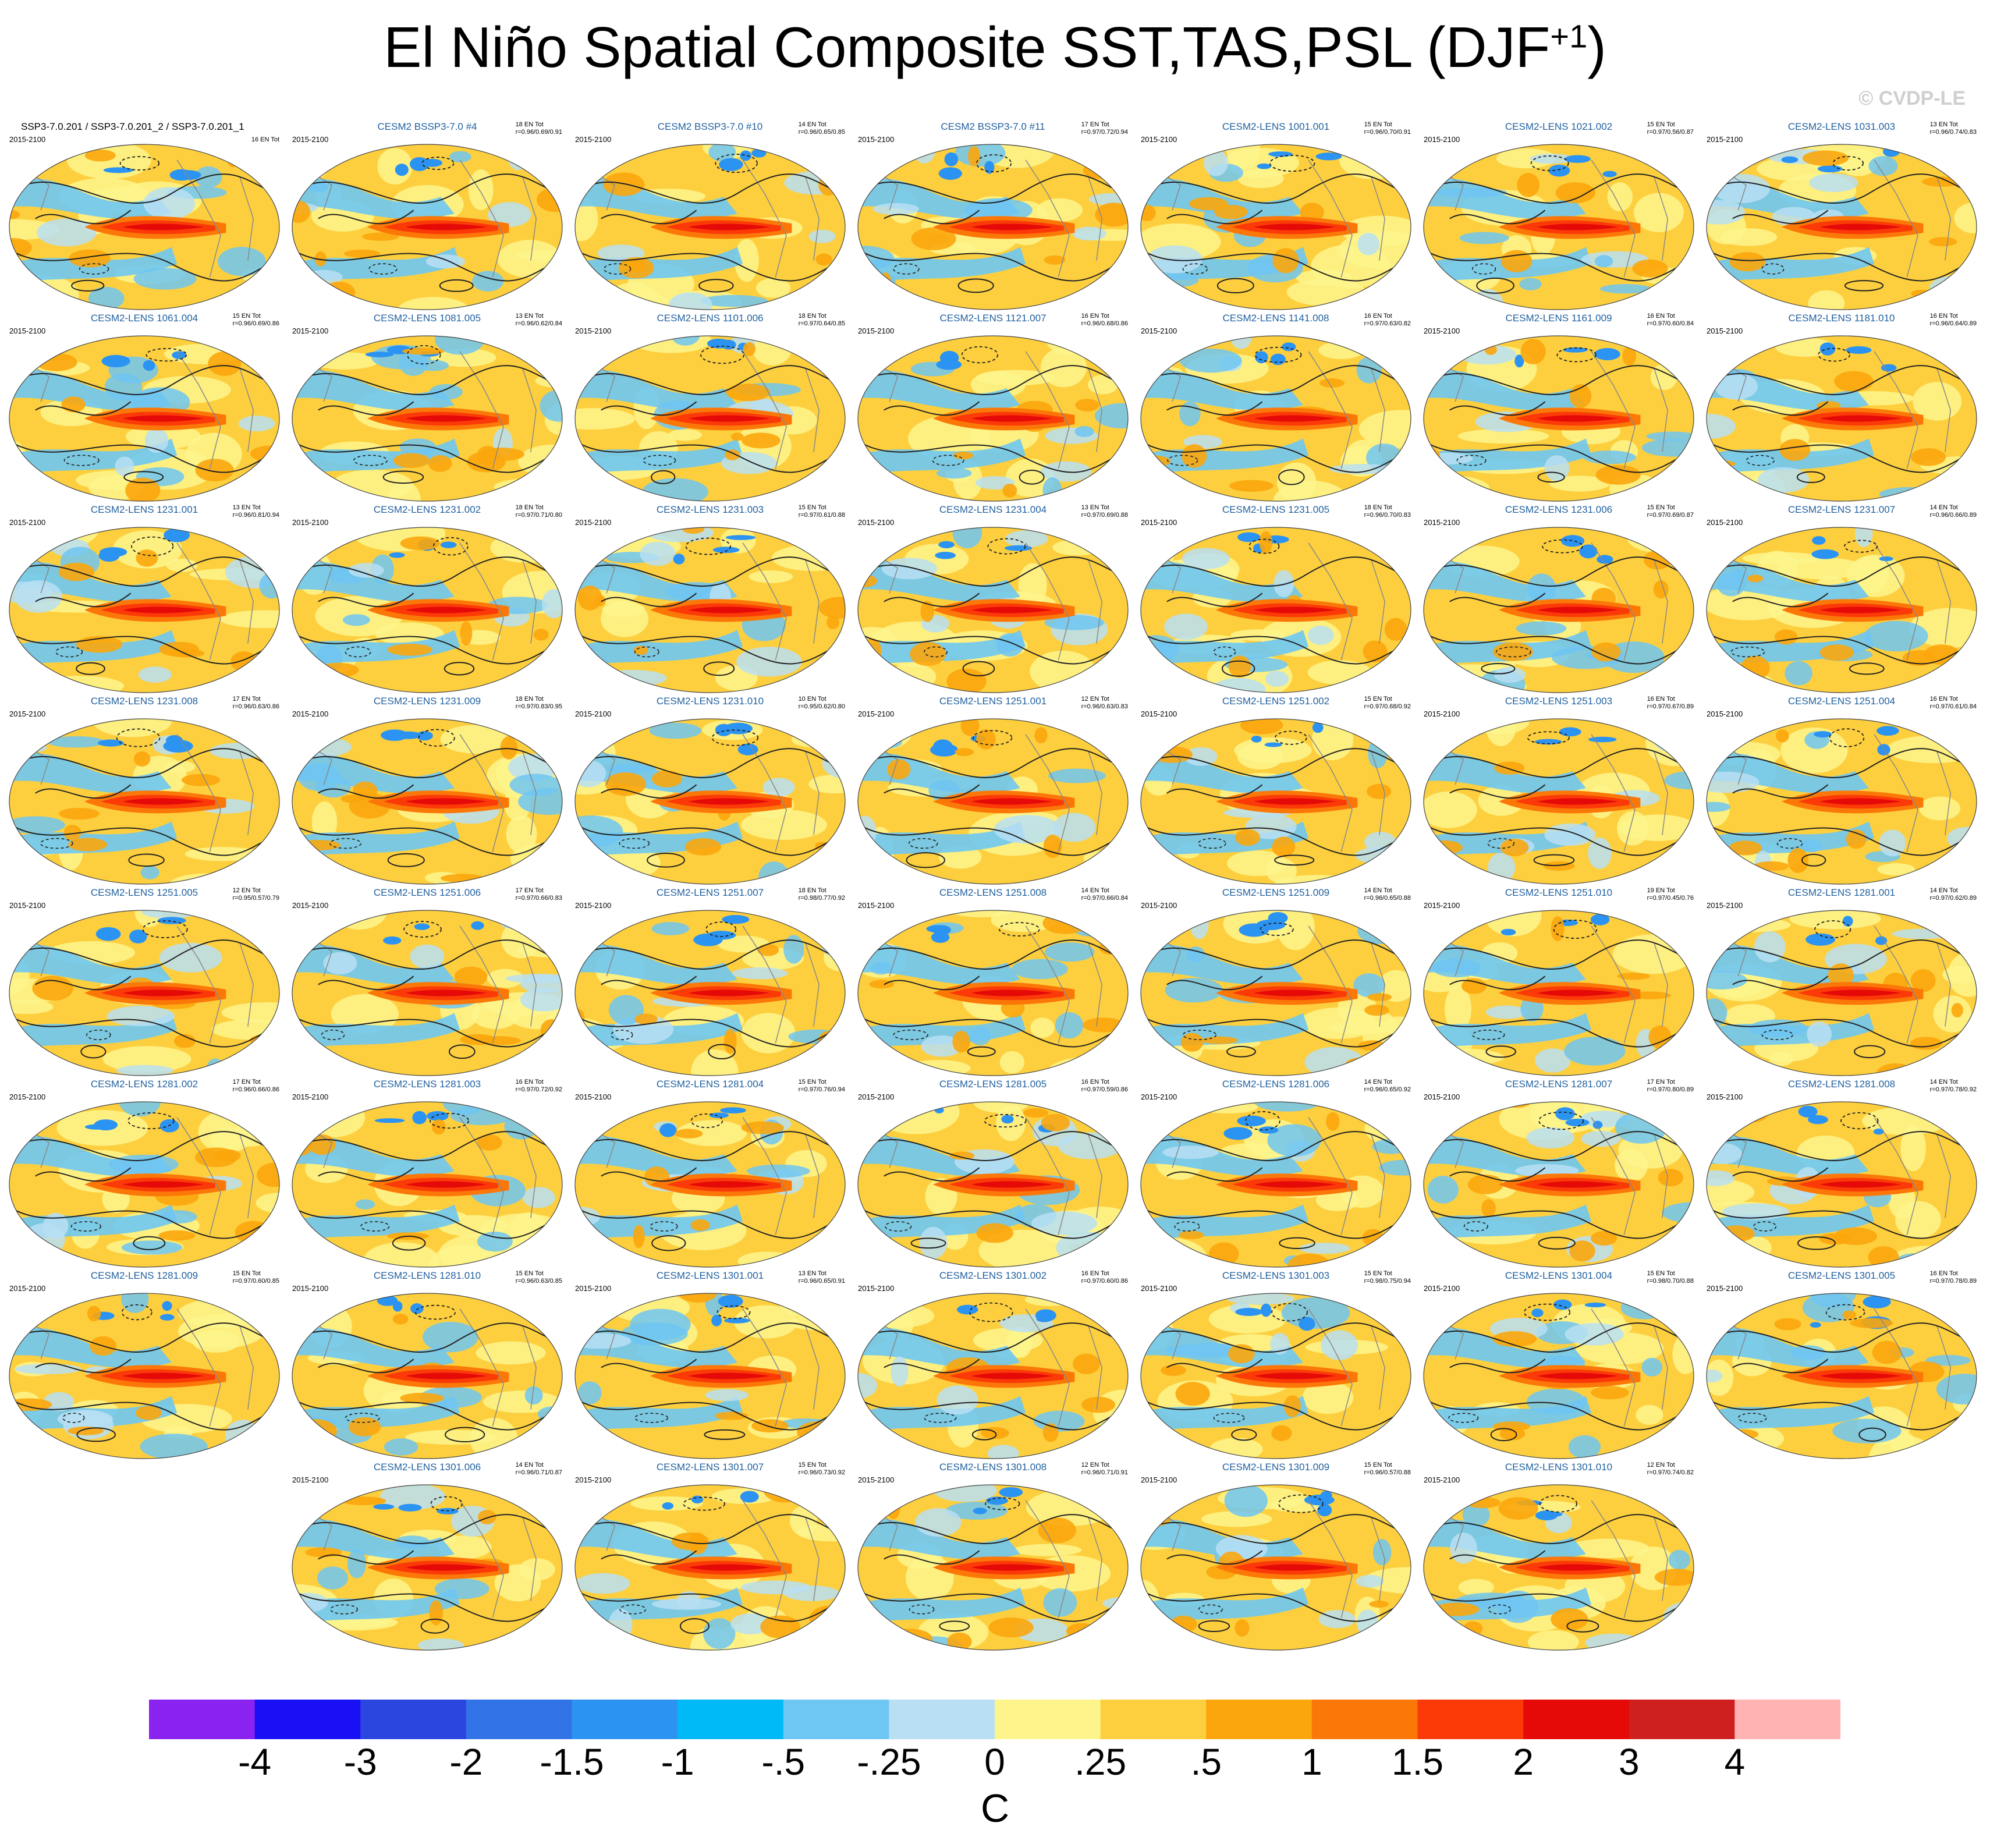 This screenshot has width=1990, height=1848. I want to click on panel-count: 16 EN Tot r=0.97/0.61/0.84, so click(1954, 703).